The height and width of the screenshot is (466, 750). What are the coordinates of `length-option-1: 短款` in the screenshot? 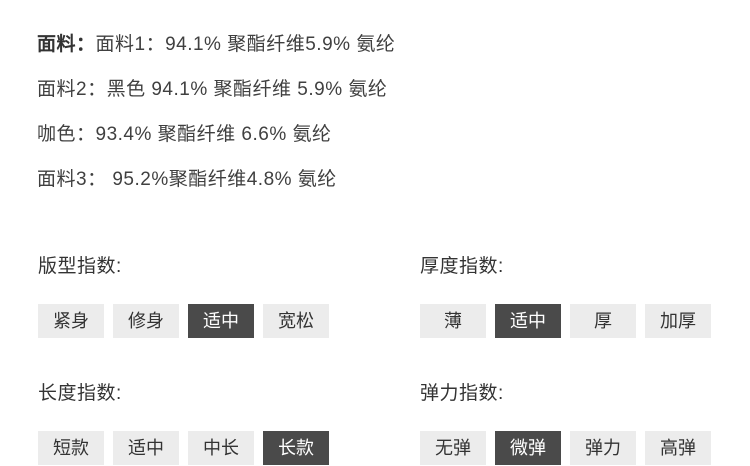 It's located at (71, 448).